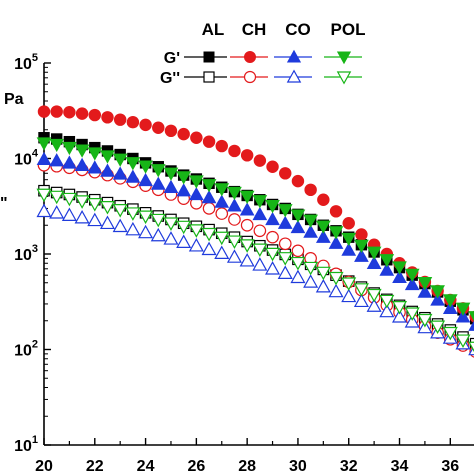  I want to click on y-tick-label: 10², so click(26, 349).